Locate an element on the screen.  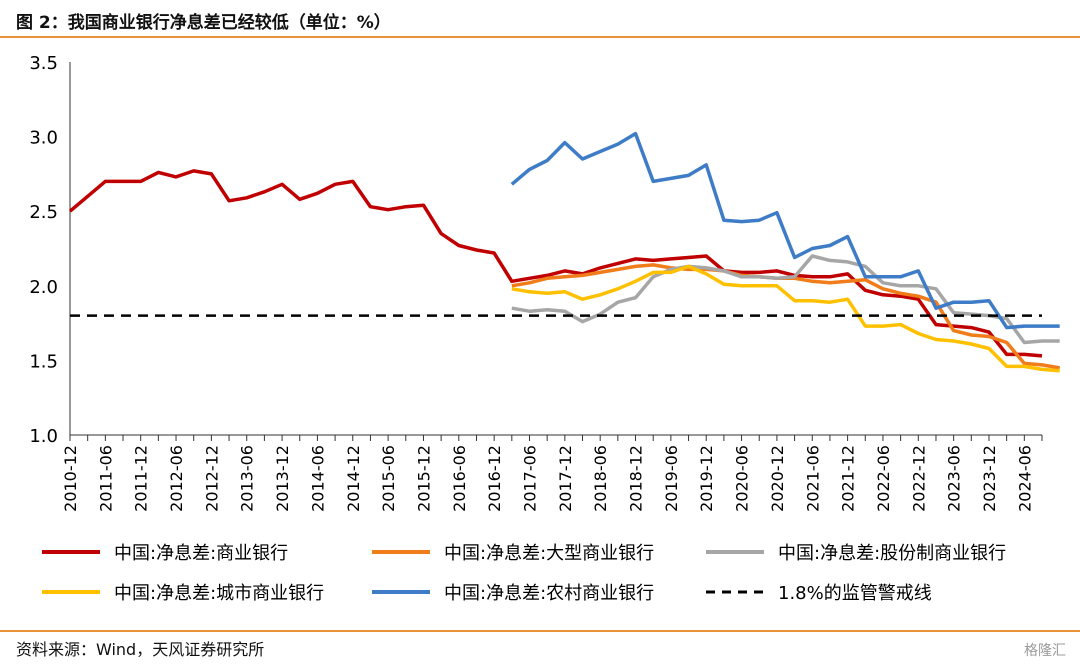
legend-label-0: 中国:净息差:商业银行 is located at coordinates (201, 553).